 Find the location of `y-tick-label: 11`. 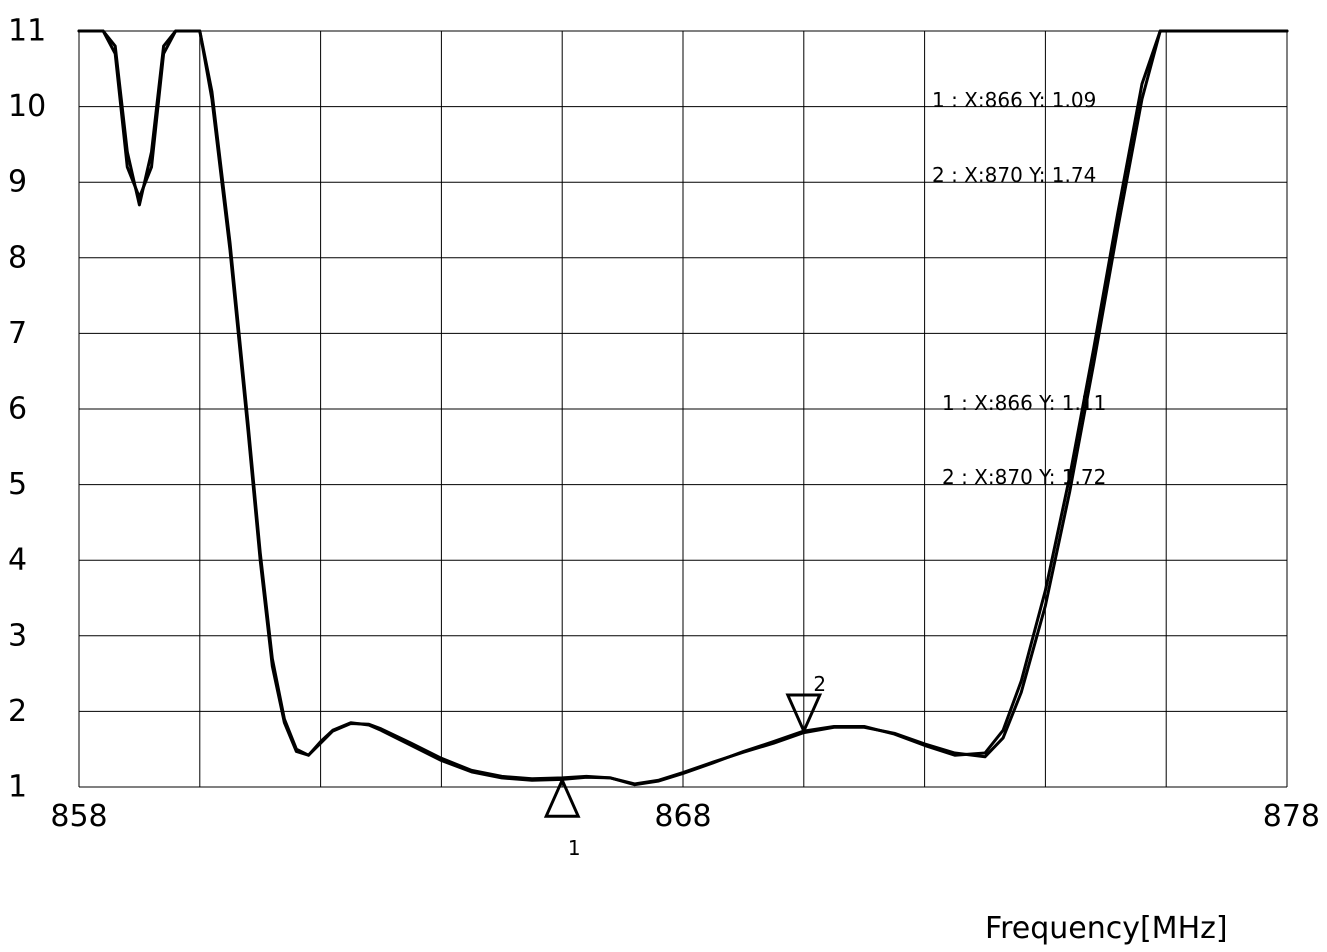

y-tick-label: 11 is located at coordinates (27, 31).